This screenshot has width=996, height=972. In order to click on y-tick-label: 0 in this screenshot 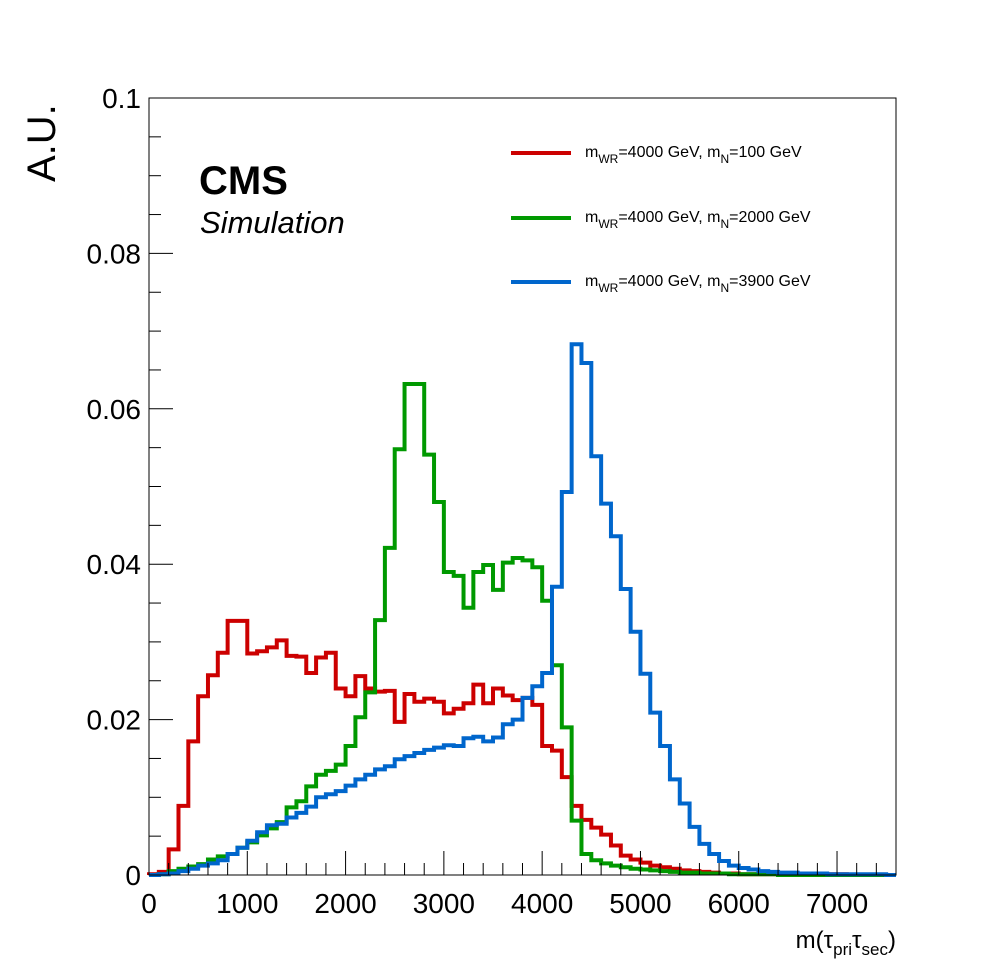, I will do `click(133, 875)`.